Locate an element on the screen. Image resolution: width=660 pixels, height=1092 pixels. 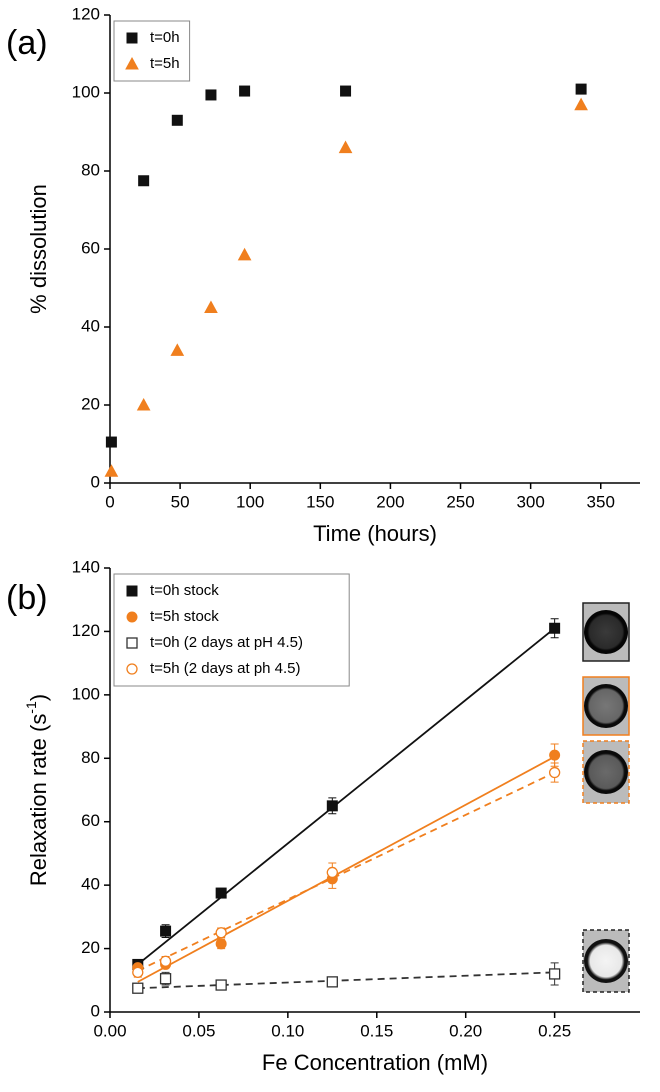
x-tick-label: 350 is located at coordinates (601, 501).